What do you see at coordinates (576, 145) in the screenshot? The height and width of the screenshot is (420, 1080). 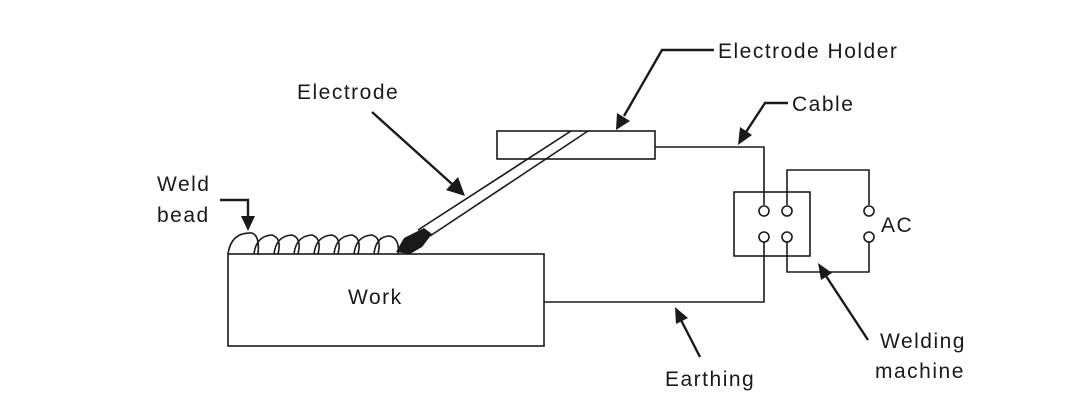 I see `electrode-holder` at bounding box center [576, 145].